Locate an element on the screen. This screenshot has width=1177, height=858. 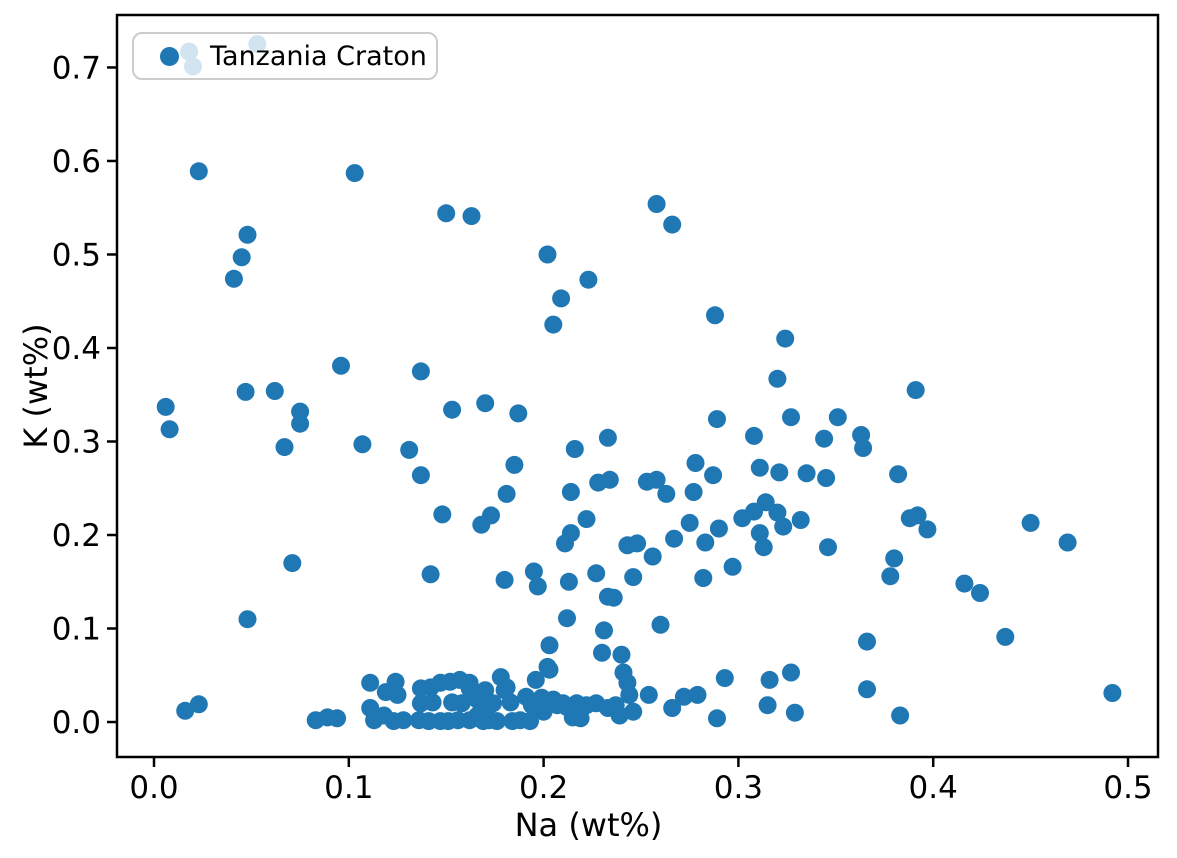
legend: Tanzania Craton is located at coordinates (285, 56).